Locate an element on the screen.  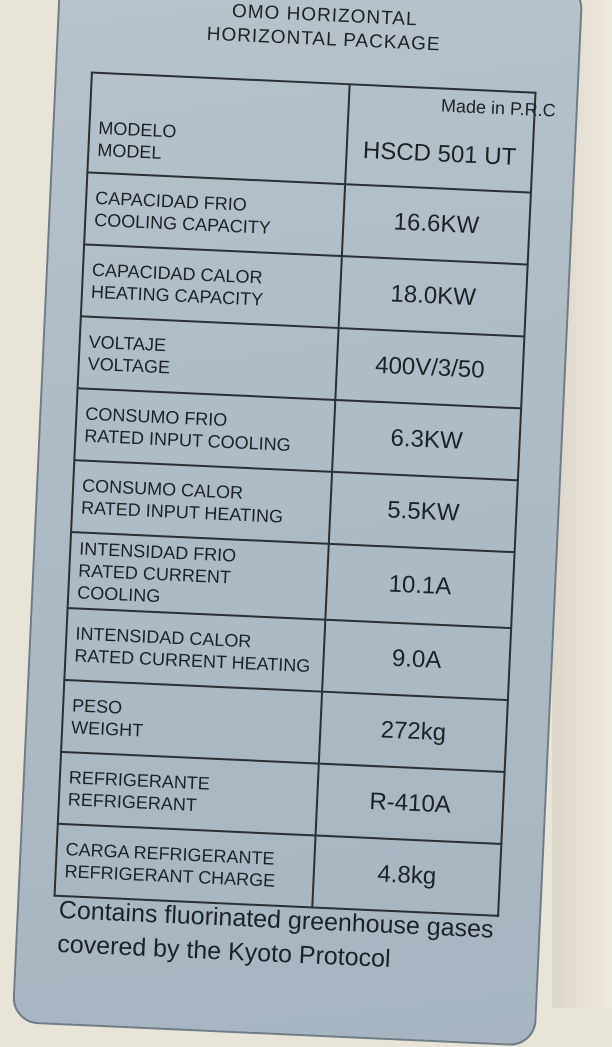
spec-label: PESO WEIGHT is located at coordinates (192, 721).